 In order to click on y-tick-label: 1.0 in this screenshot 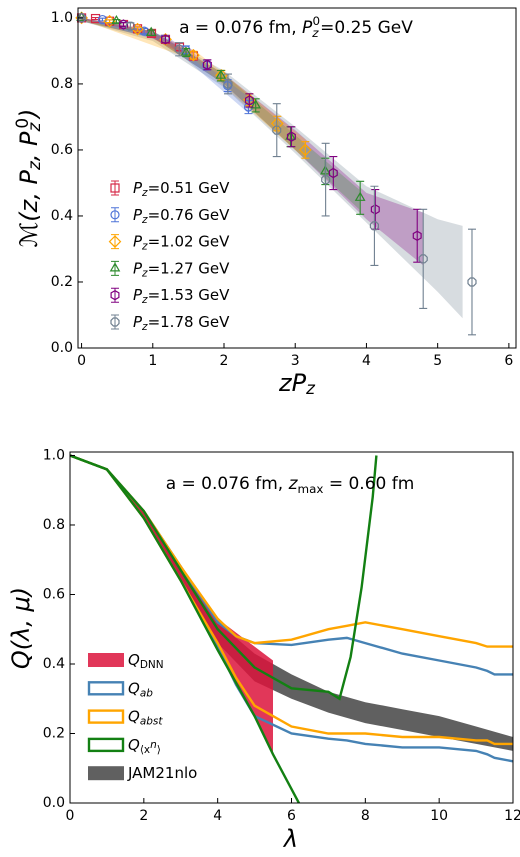, I will do `click(62, 18)`.